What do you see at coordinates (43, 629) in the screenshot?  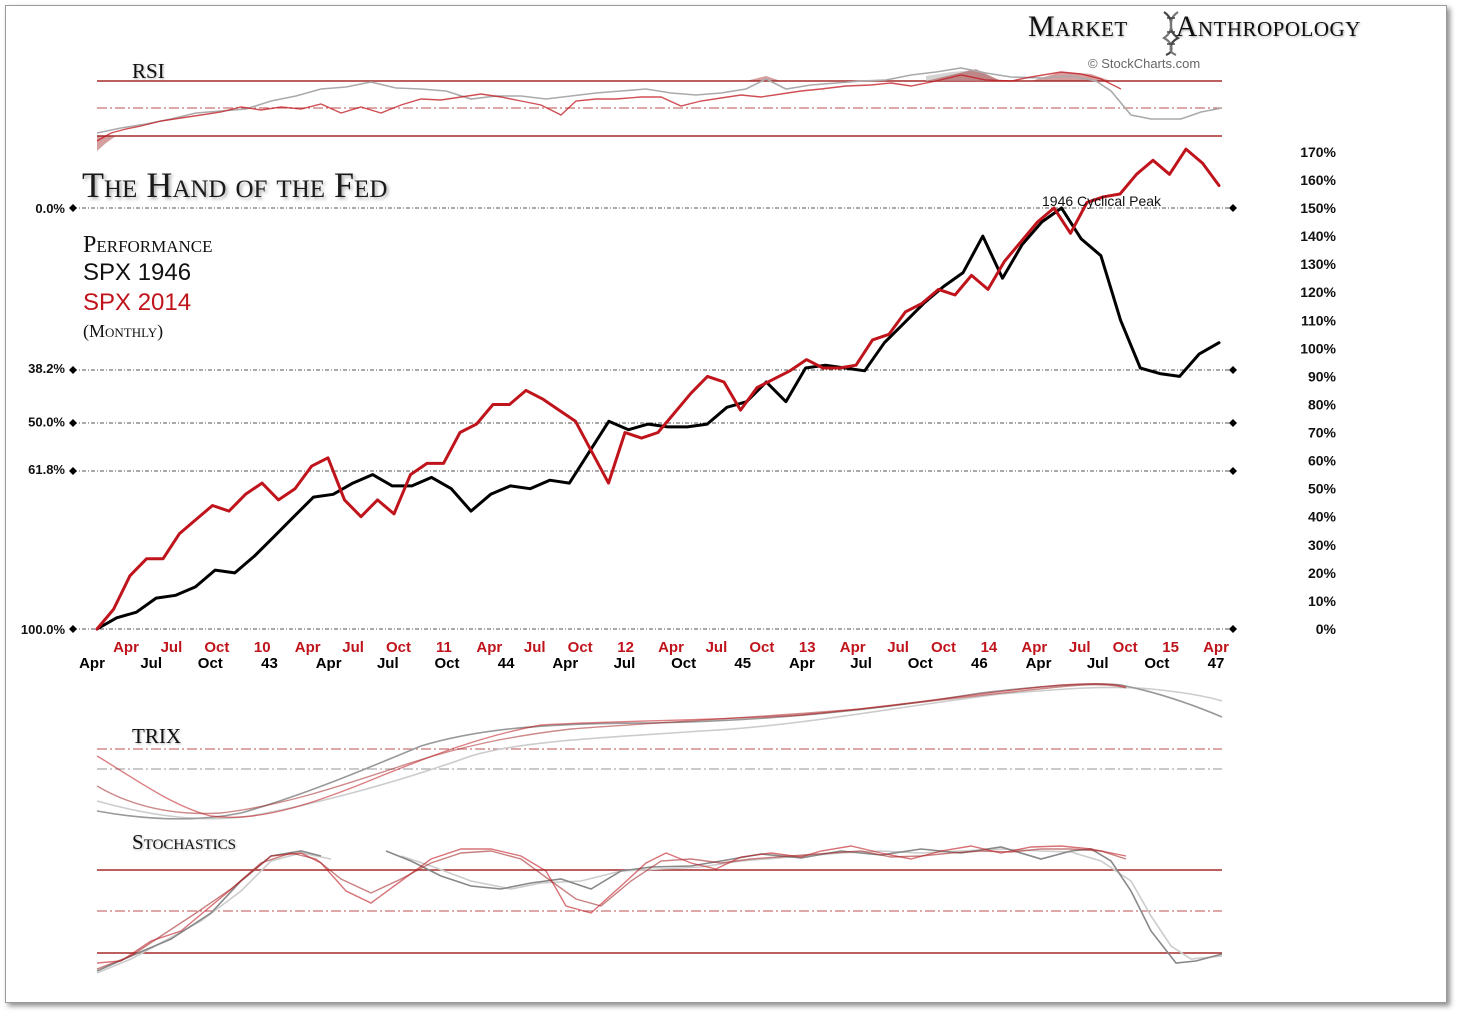 I see `fib-label-4: 100.0%` at bounding box center [43, 629].